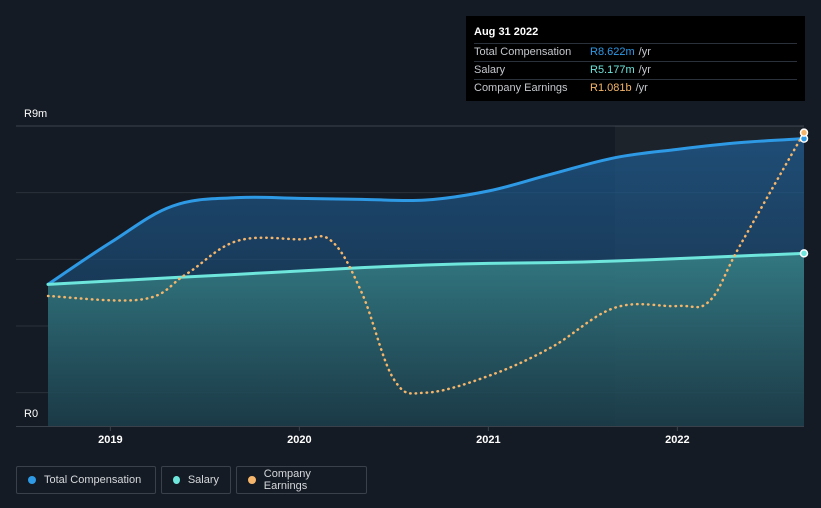 The image size is (821, 508). What do you see at coordinates (506, 32) in the screenshot?
I see `tooltip-date: Aug 31 2022` at bounding box center [506, 32].